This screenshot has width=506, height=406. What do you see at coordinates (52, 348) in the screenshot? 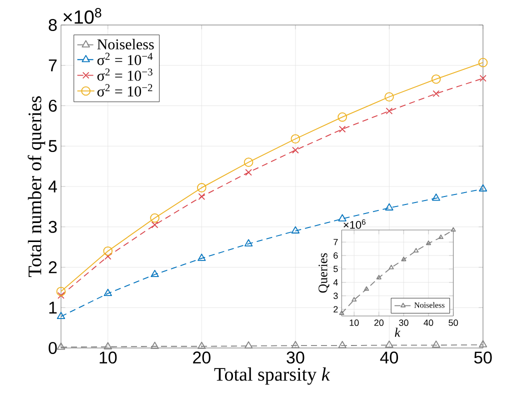
I see `y-tick-label: 0` at bounding box center [52, 348].